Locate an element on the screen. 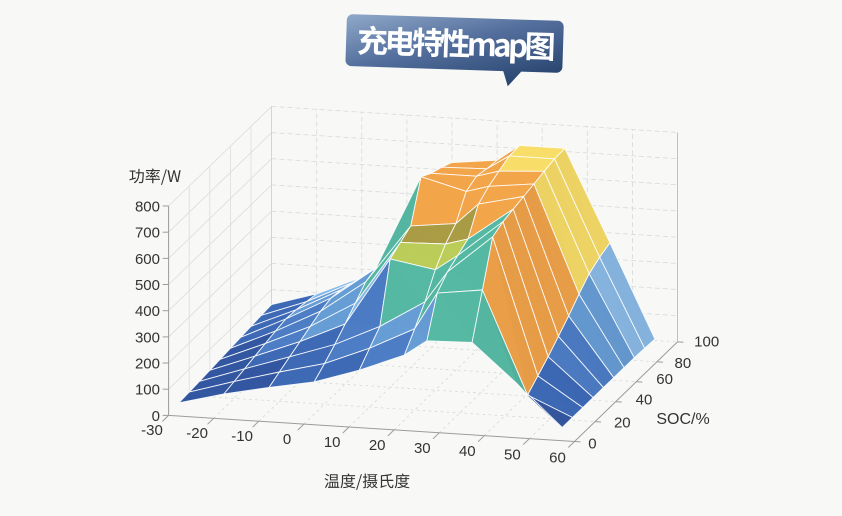 The height and width of the screenshot is (516, 842). svg-text: 50 is located at coordinates (512, 454).